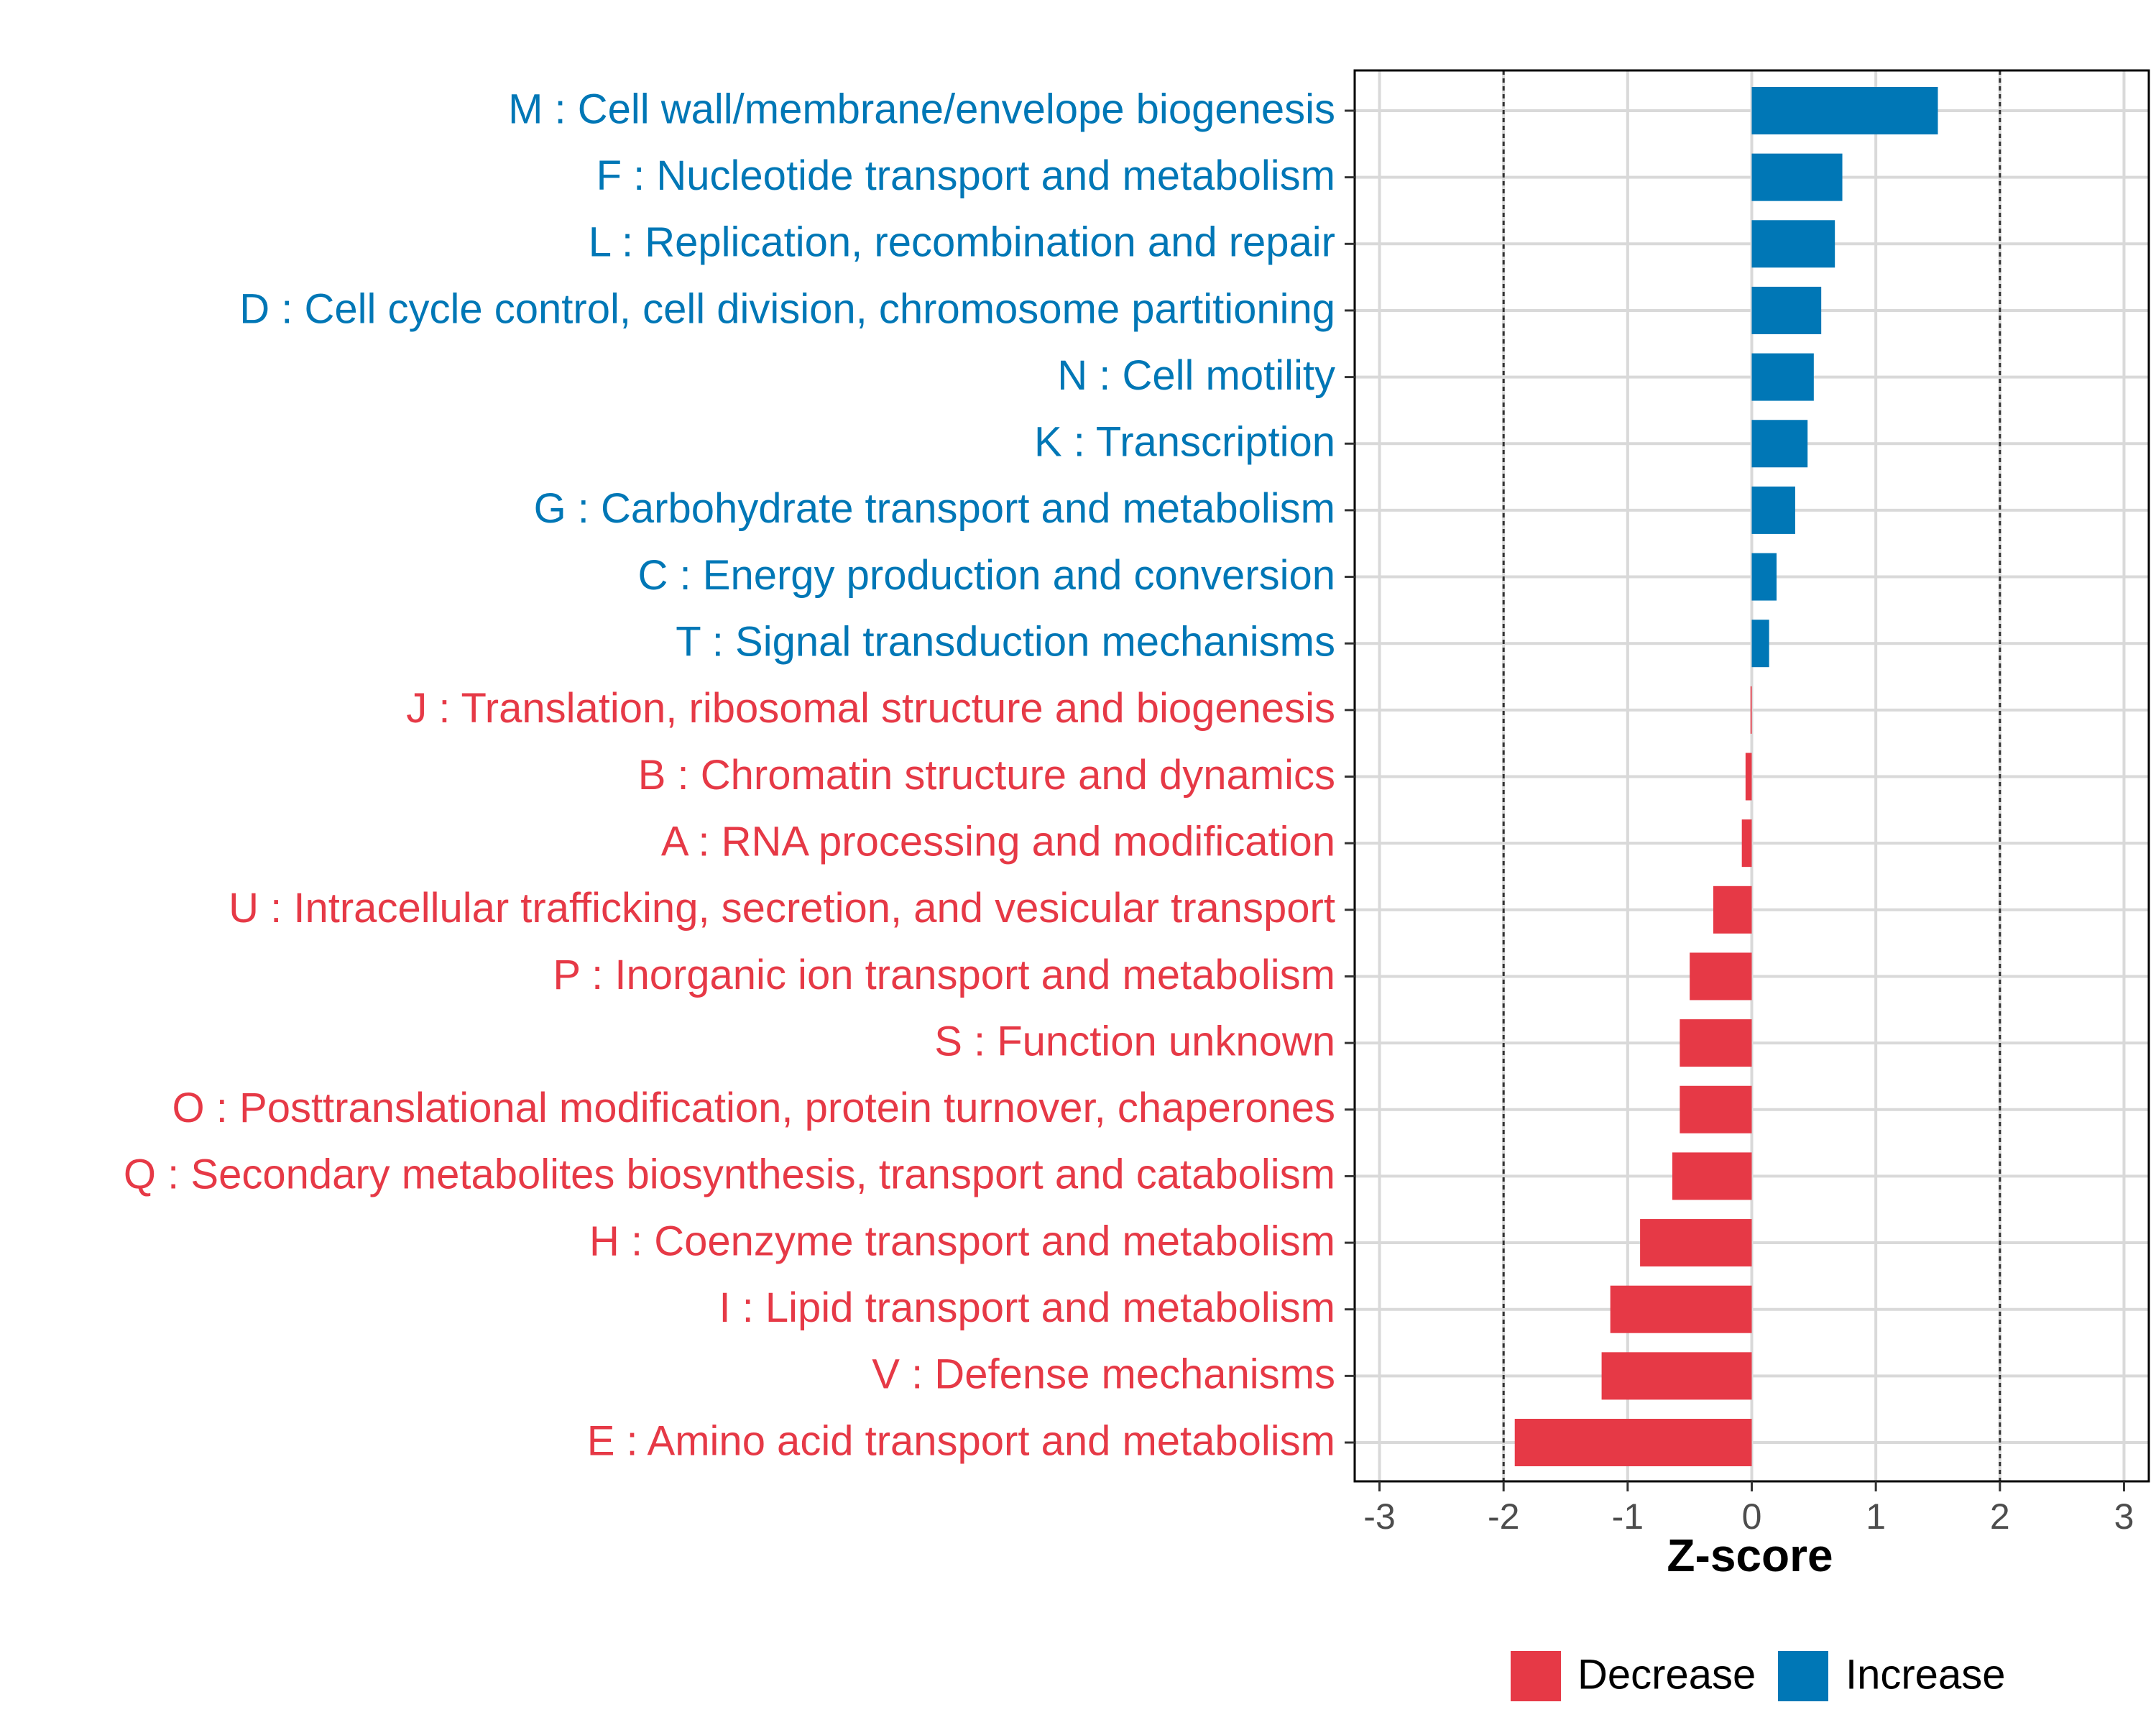 Image resolution: width=2156 pixels, height=1725 pixels. I want to click on x-tick-label: 0, so click(1752, 1516).